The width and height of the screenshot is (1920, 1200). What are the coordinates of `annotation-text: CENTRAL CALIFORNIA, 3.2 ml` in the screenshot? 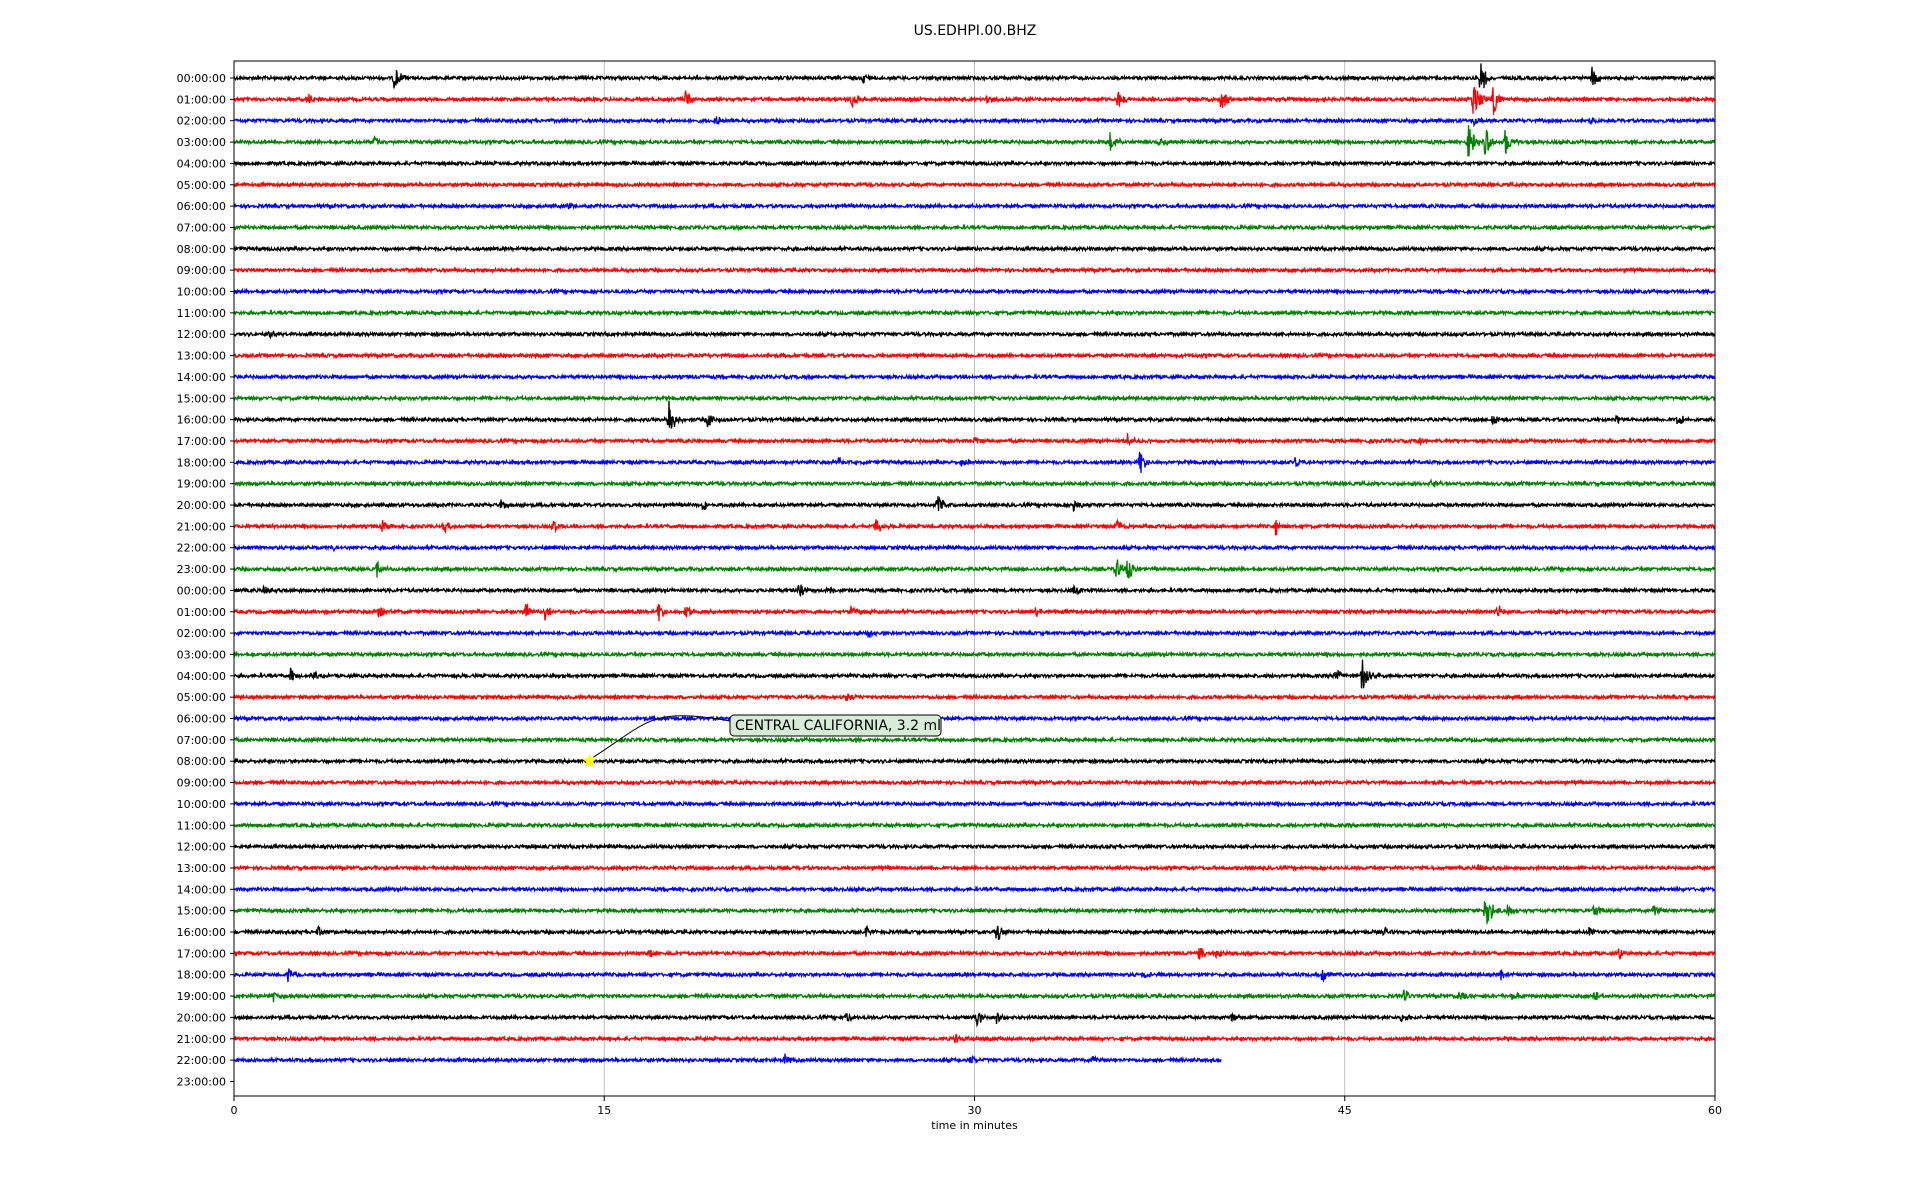 It's located at (838, 726).